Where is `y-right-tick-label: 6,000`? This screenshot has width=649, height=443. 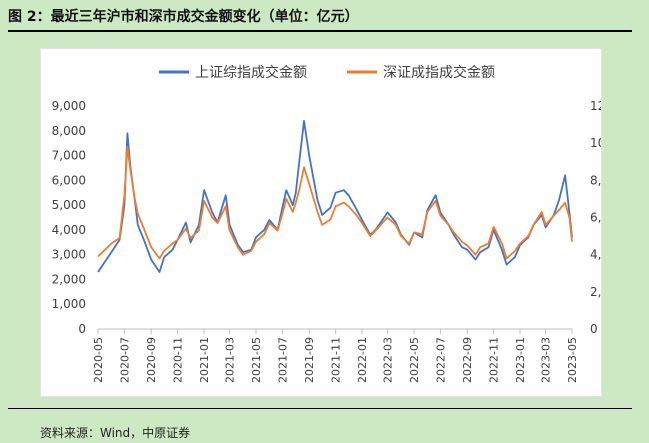
y-right-tick-label: 6,000 is located at coordinates (595, 218).